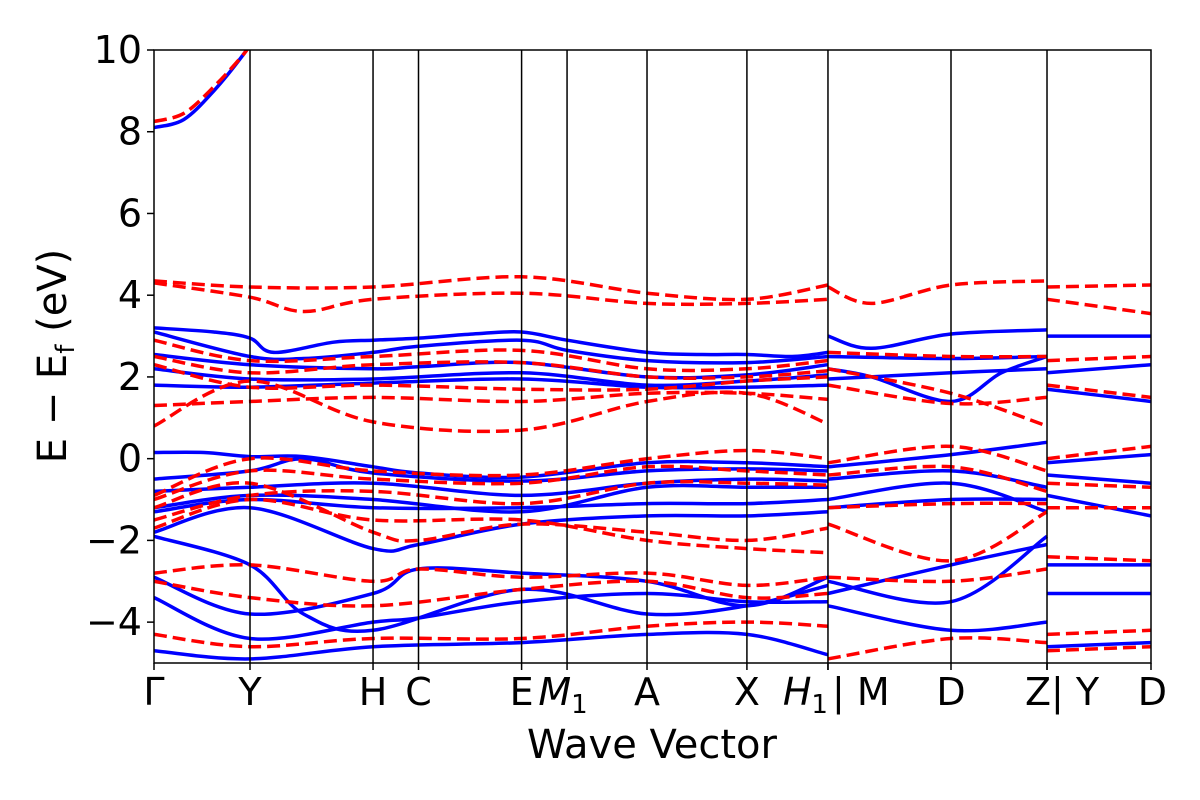  I want to click on x-tick-label-4: E, so click(522, 692).